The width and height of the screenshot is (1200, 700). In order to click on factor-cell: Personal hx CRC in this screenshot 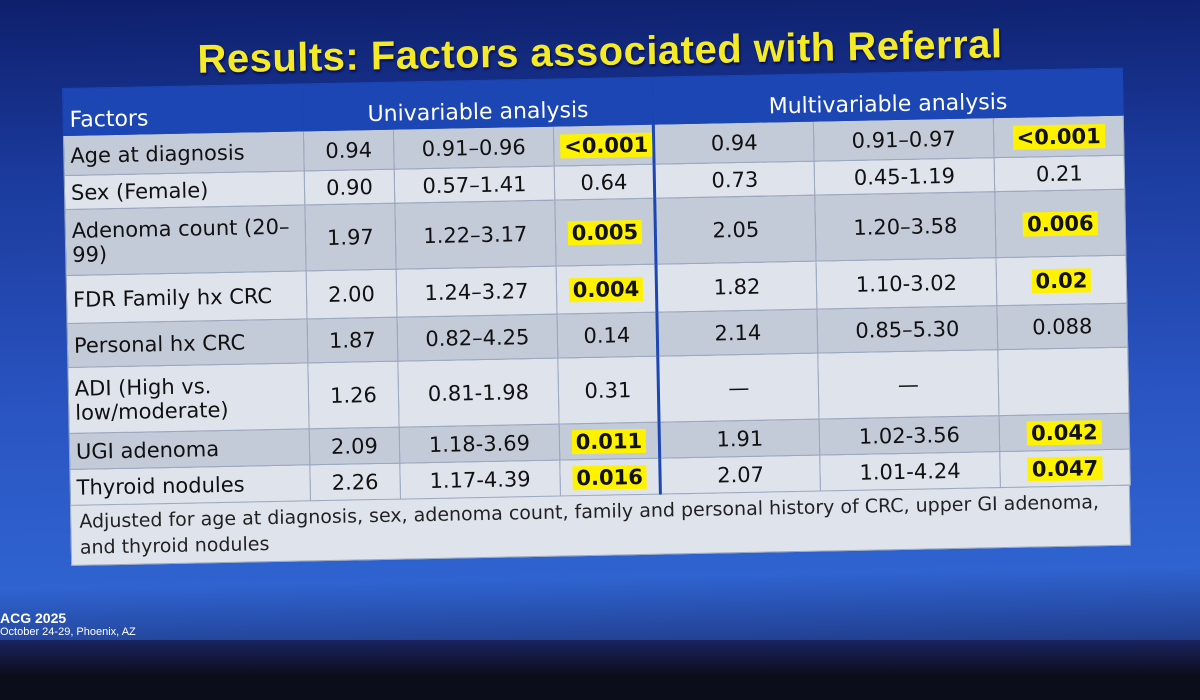, I will do `click(187, 343)`.